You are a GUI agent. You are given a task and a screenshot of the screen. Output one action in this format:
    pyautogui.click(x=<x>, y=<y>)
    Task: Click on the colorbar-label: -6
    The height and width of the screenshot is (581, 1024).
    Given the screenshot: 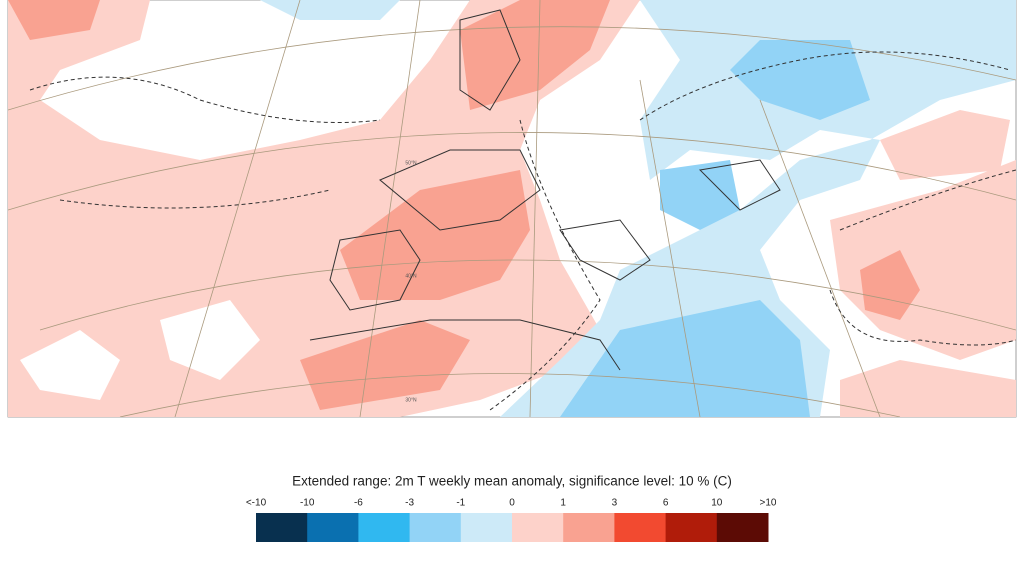 What is the action you would take?
    pyautogui.click(x=358, y=503)
    